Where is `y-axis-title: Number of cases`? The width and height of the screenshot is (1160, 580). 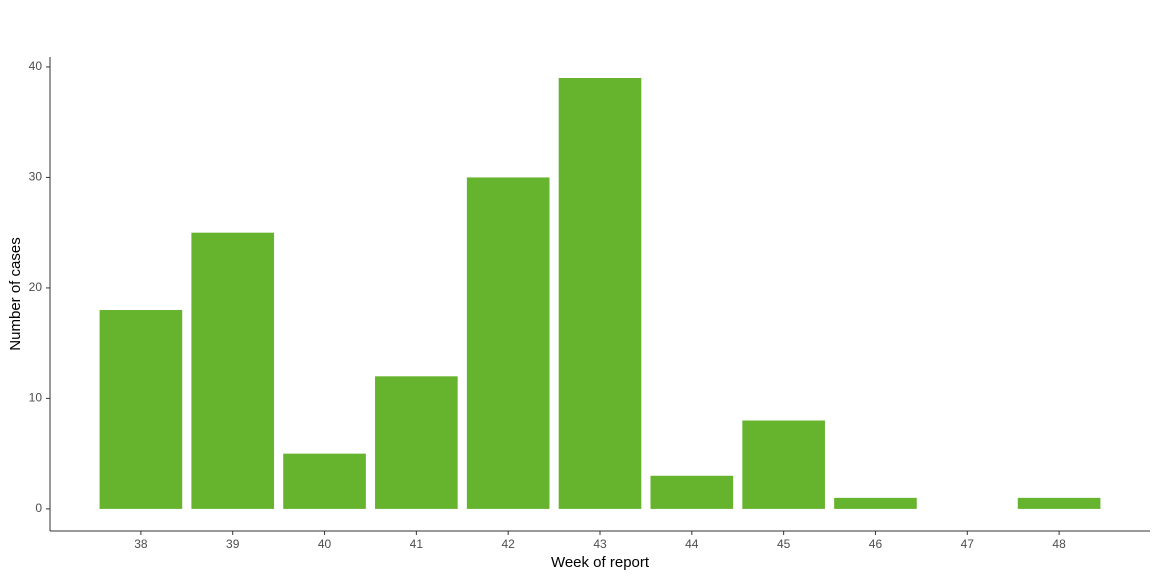 y-axis-title: Number of cases is located at coordinates (15, 293).